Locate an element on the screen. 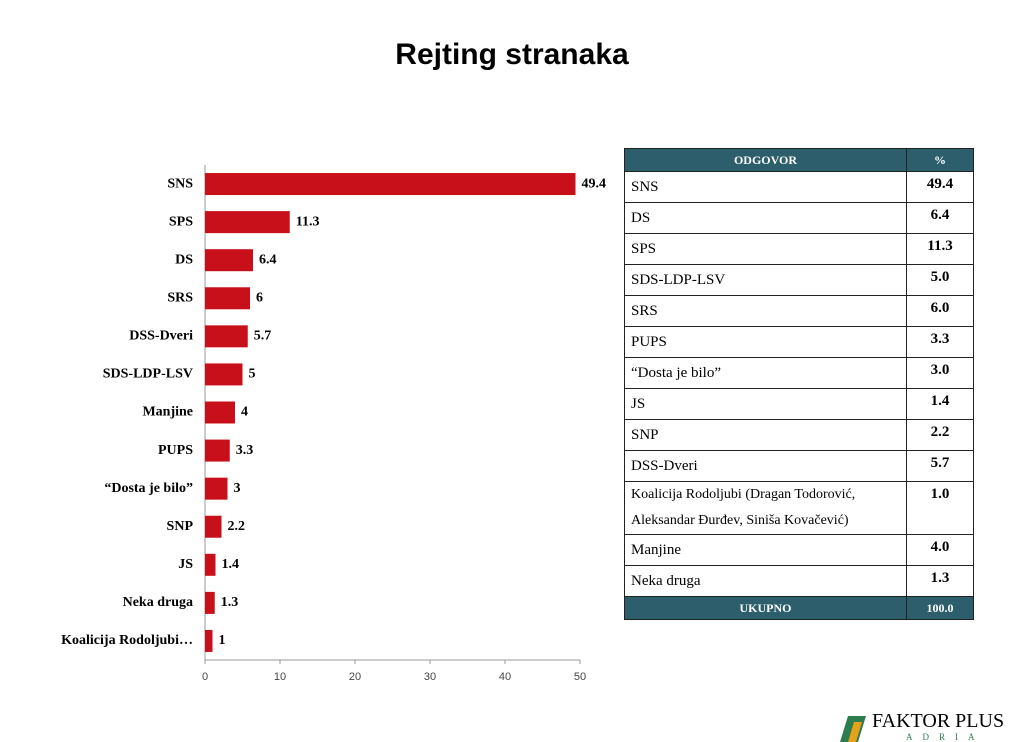 The image size is (1024, 742). x-tick-label: 20 is located at coordinates (355, 677).